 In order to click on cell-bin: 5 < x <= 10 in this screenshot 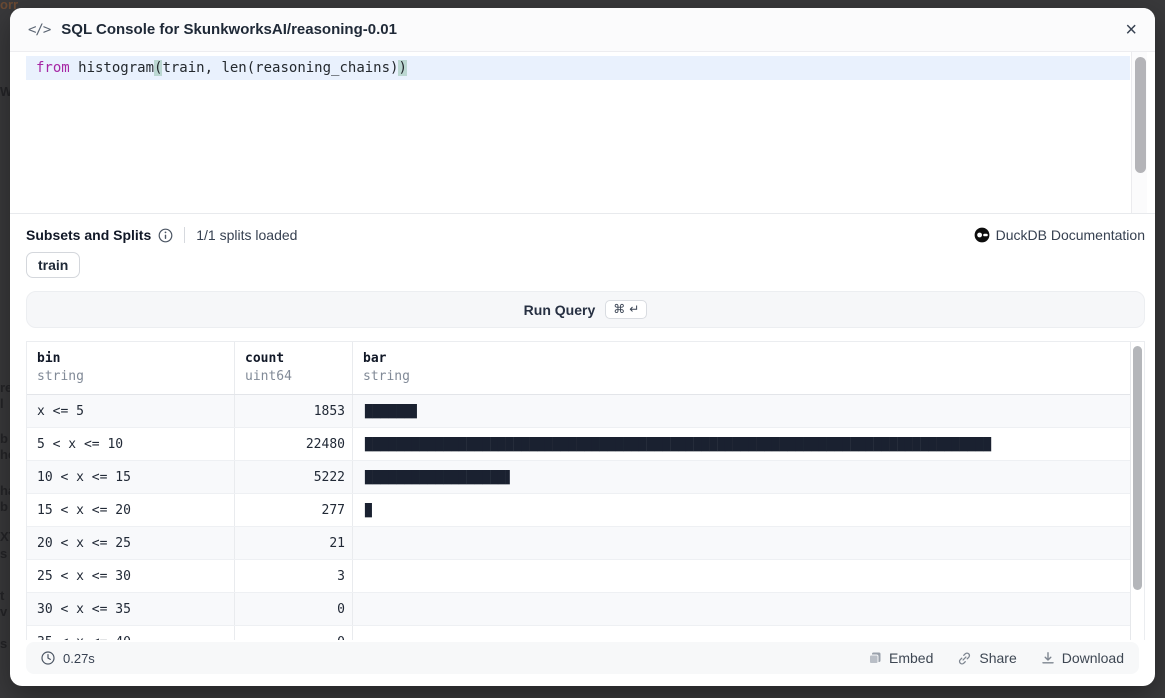, I will do `click(131, 444)`.